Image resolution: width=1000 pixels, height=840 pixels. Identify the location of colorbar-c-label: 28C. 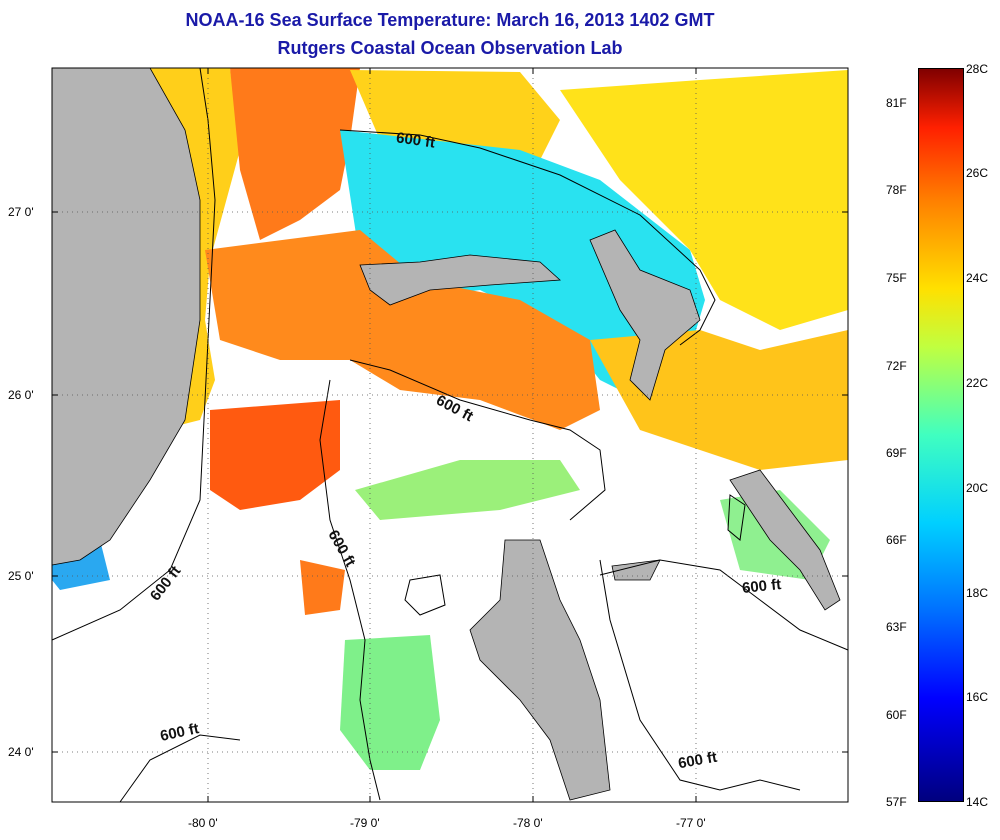
(977, 69).